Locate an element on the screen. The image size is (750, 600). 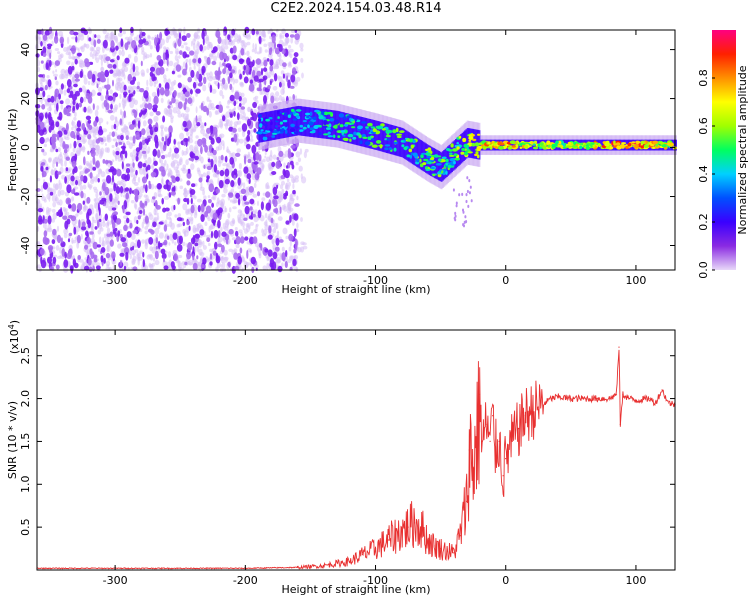
spectrogram-tail-spot is located at coordinates (470, 187).